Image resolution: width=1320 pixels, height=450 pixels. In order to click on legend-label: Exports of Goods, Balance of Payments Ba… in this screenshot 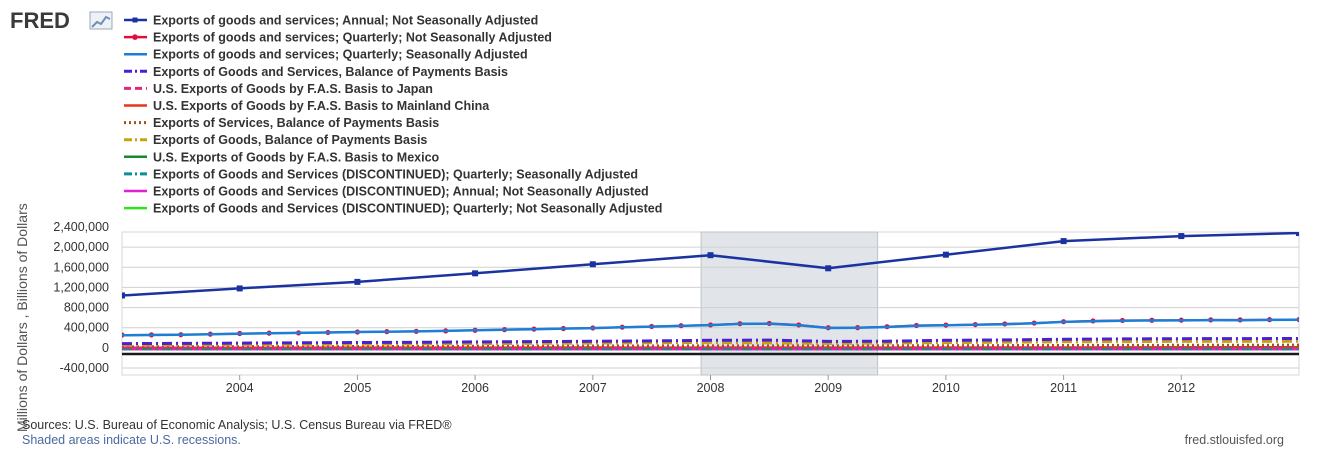, I will do `click(290, 140)`.